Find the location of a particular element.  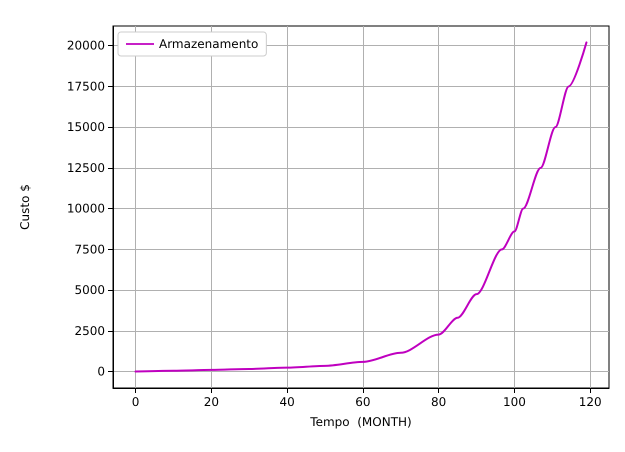

y-tick-label: 20000 is located at coordinates (85, 45).